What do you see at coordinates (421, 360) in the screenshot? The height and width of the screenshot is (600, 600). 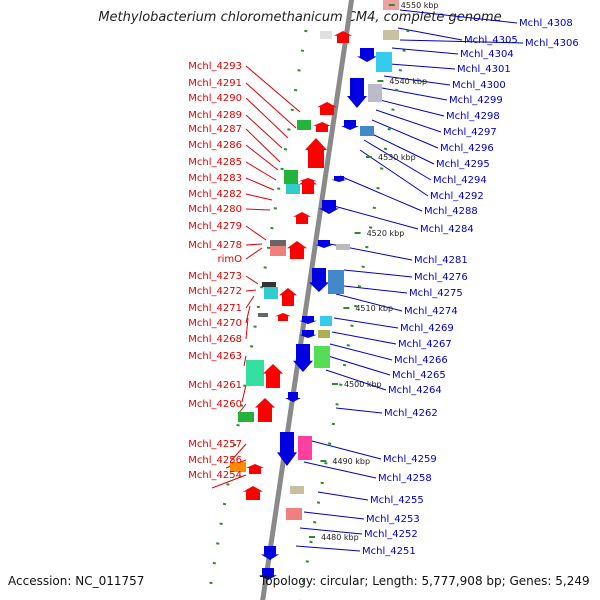 I see `gene-label-reverse: Mchl_4266` at bounding box center [421, 360].